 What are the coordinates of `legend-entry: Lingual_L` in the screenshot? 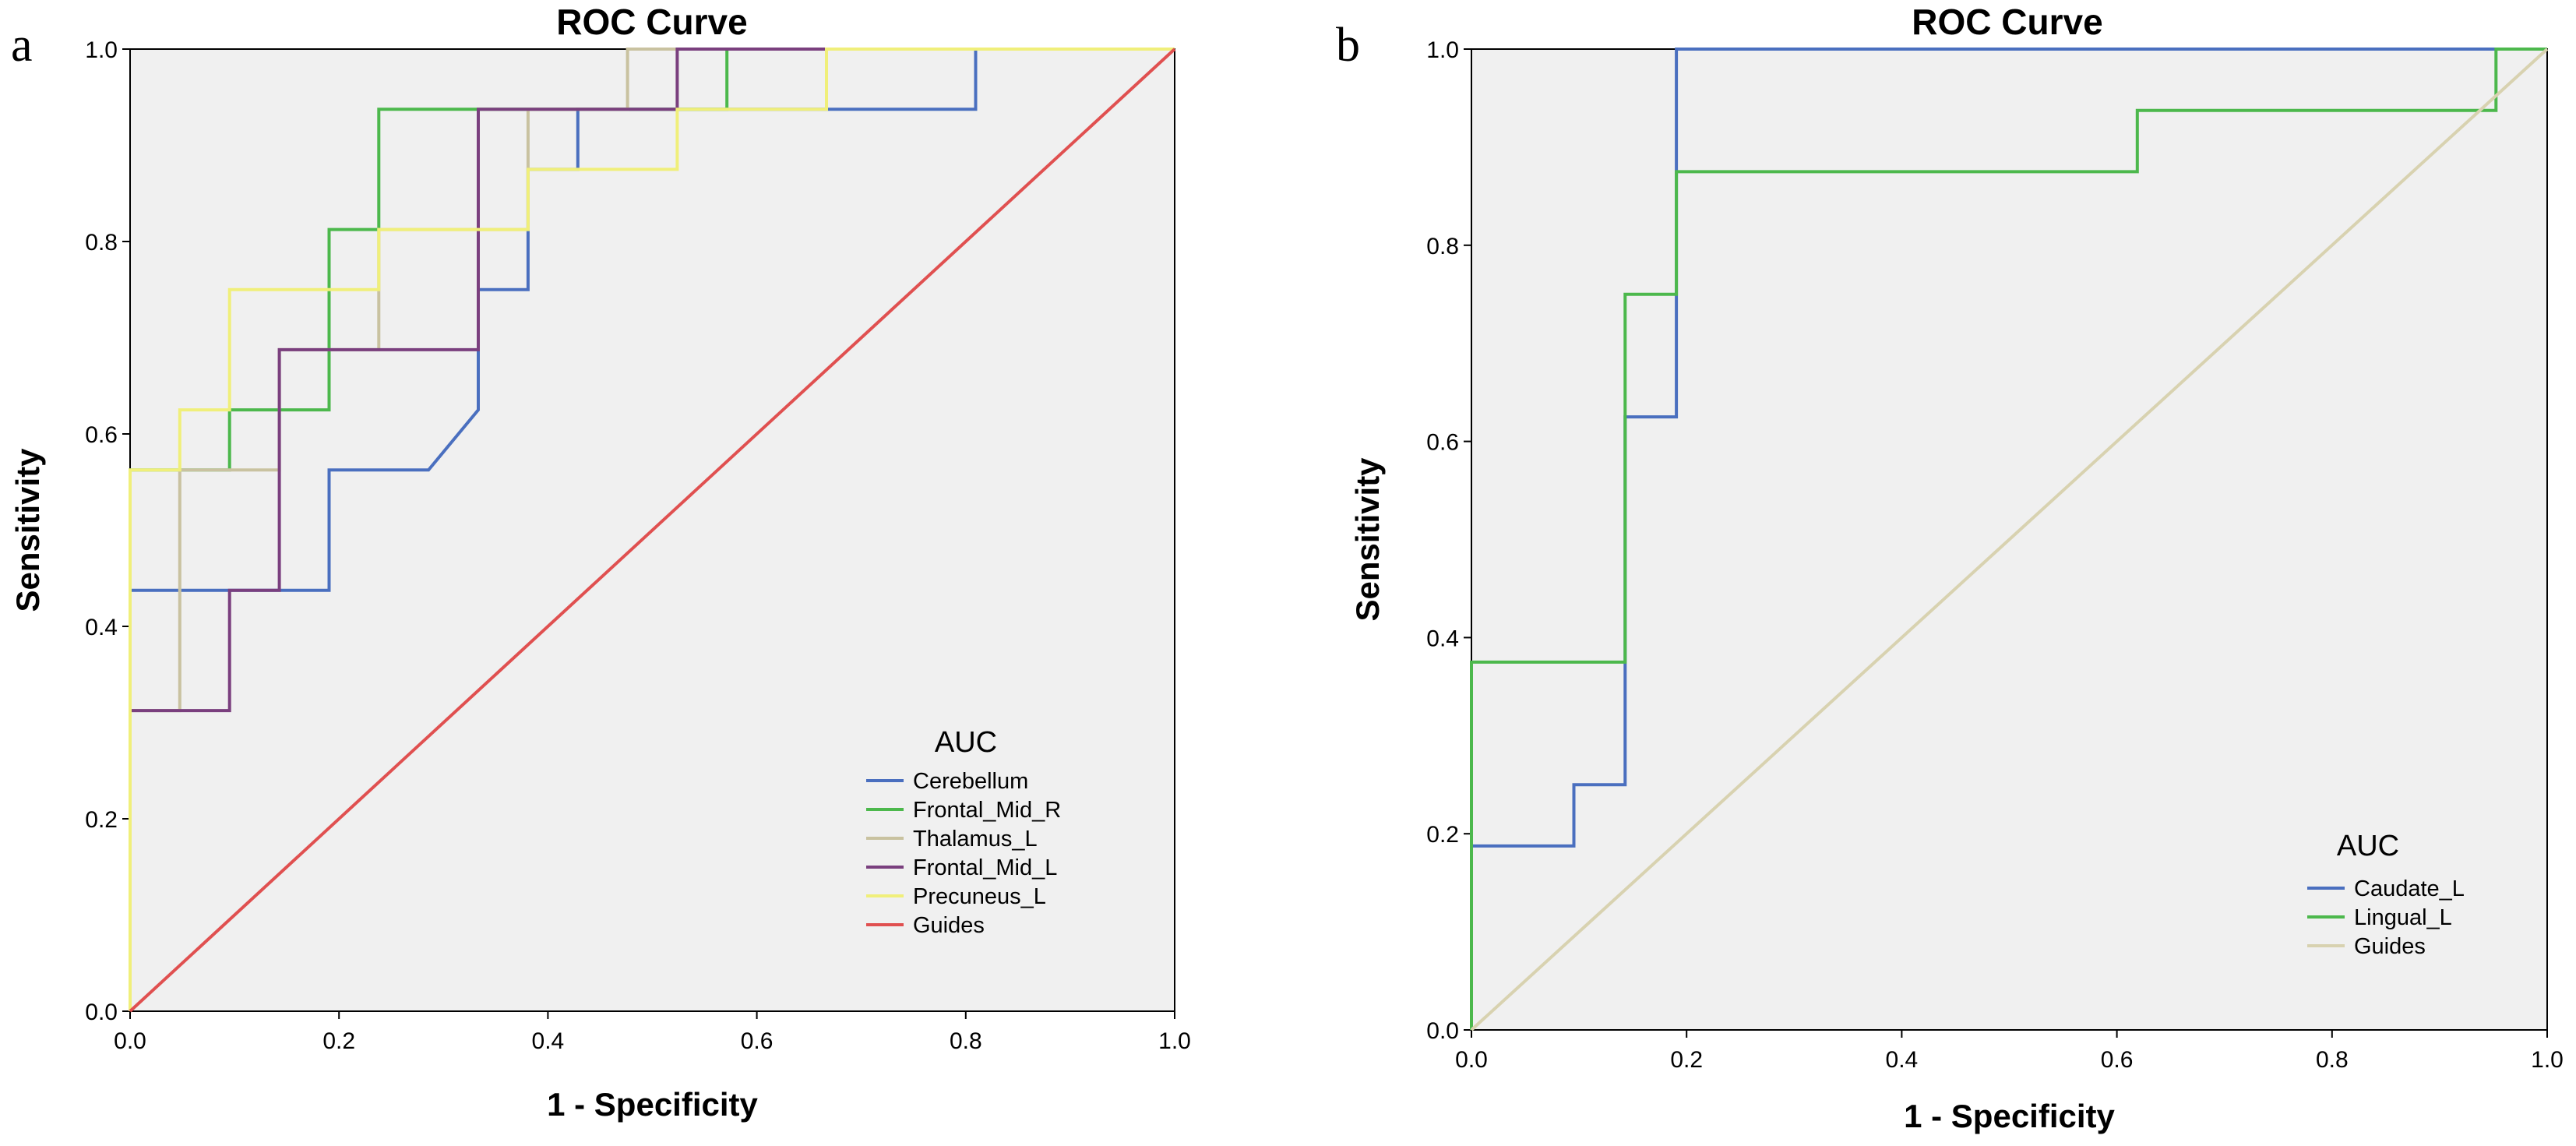 It's located at (2403, 917).